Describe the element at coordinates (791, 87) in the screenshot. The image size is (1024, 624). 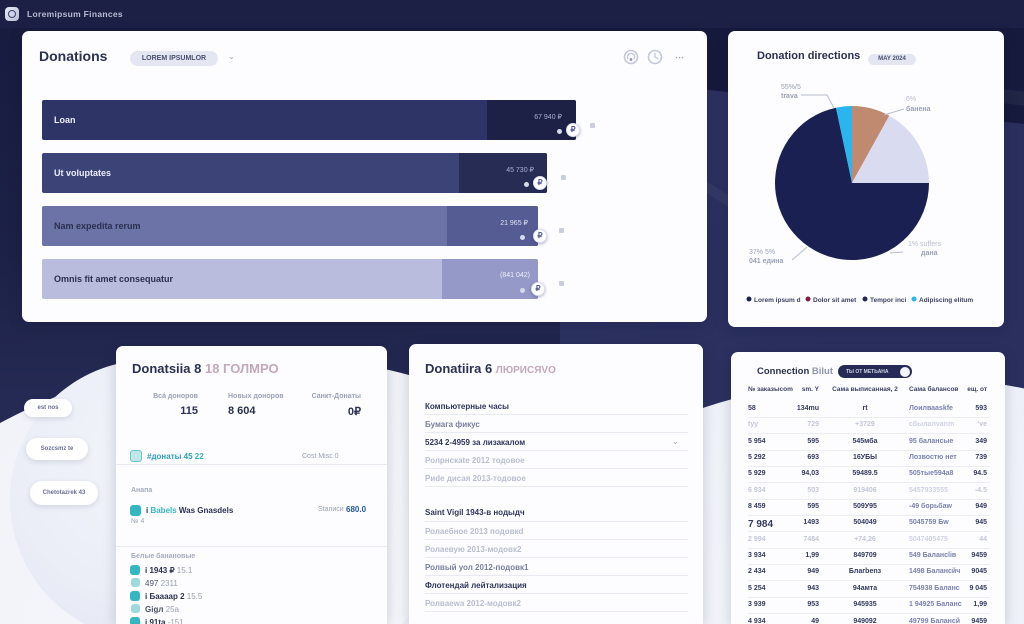
I see `svg-text: 55%/5` at that location.